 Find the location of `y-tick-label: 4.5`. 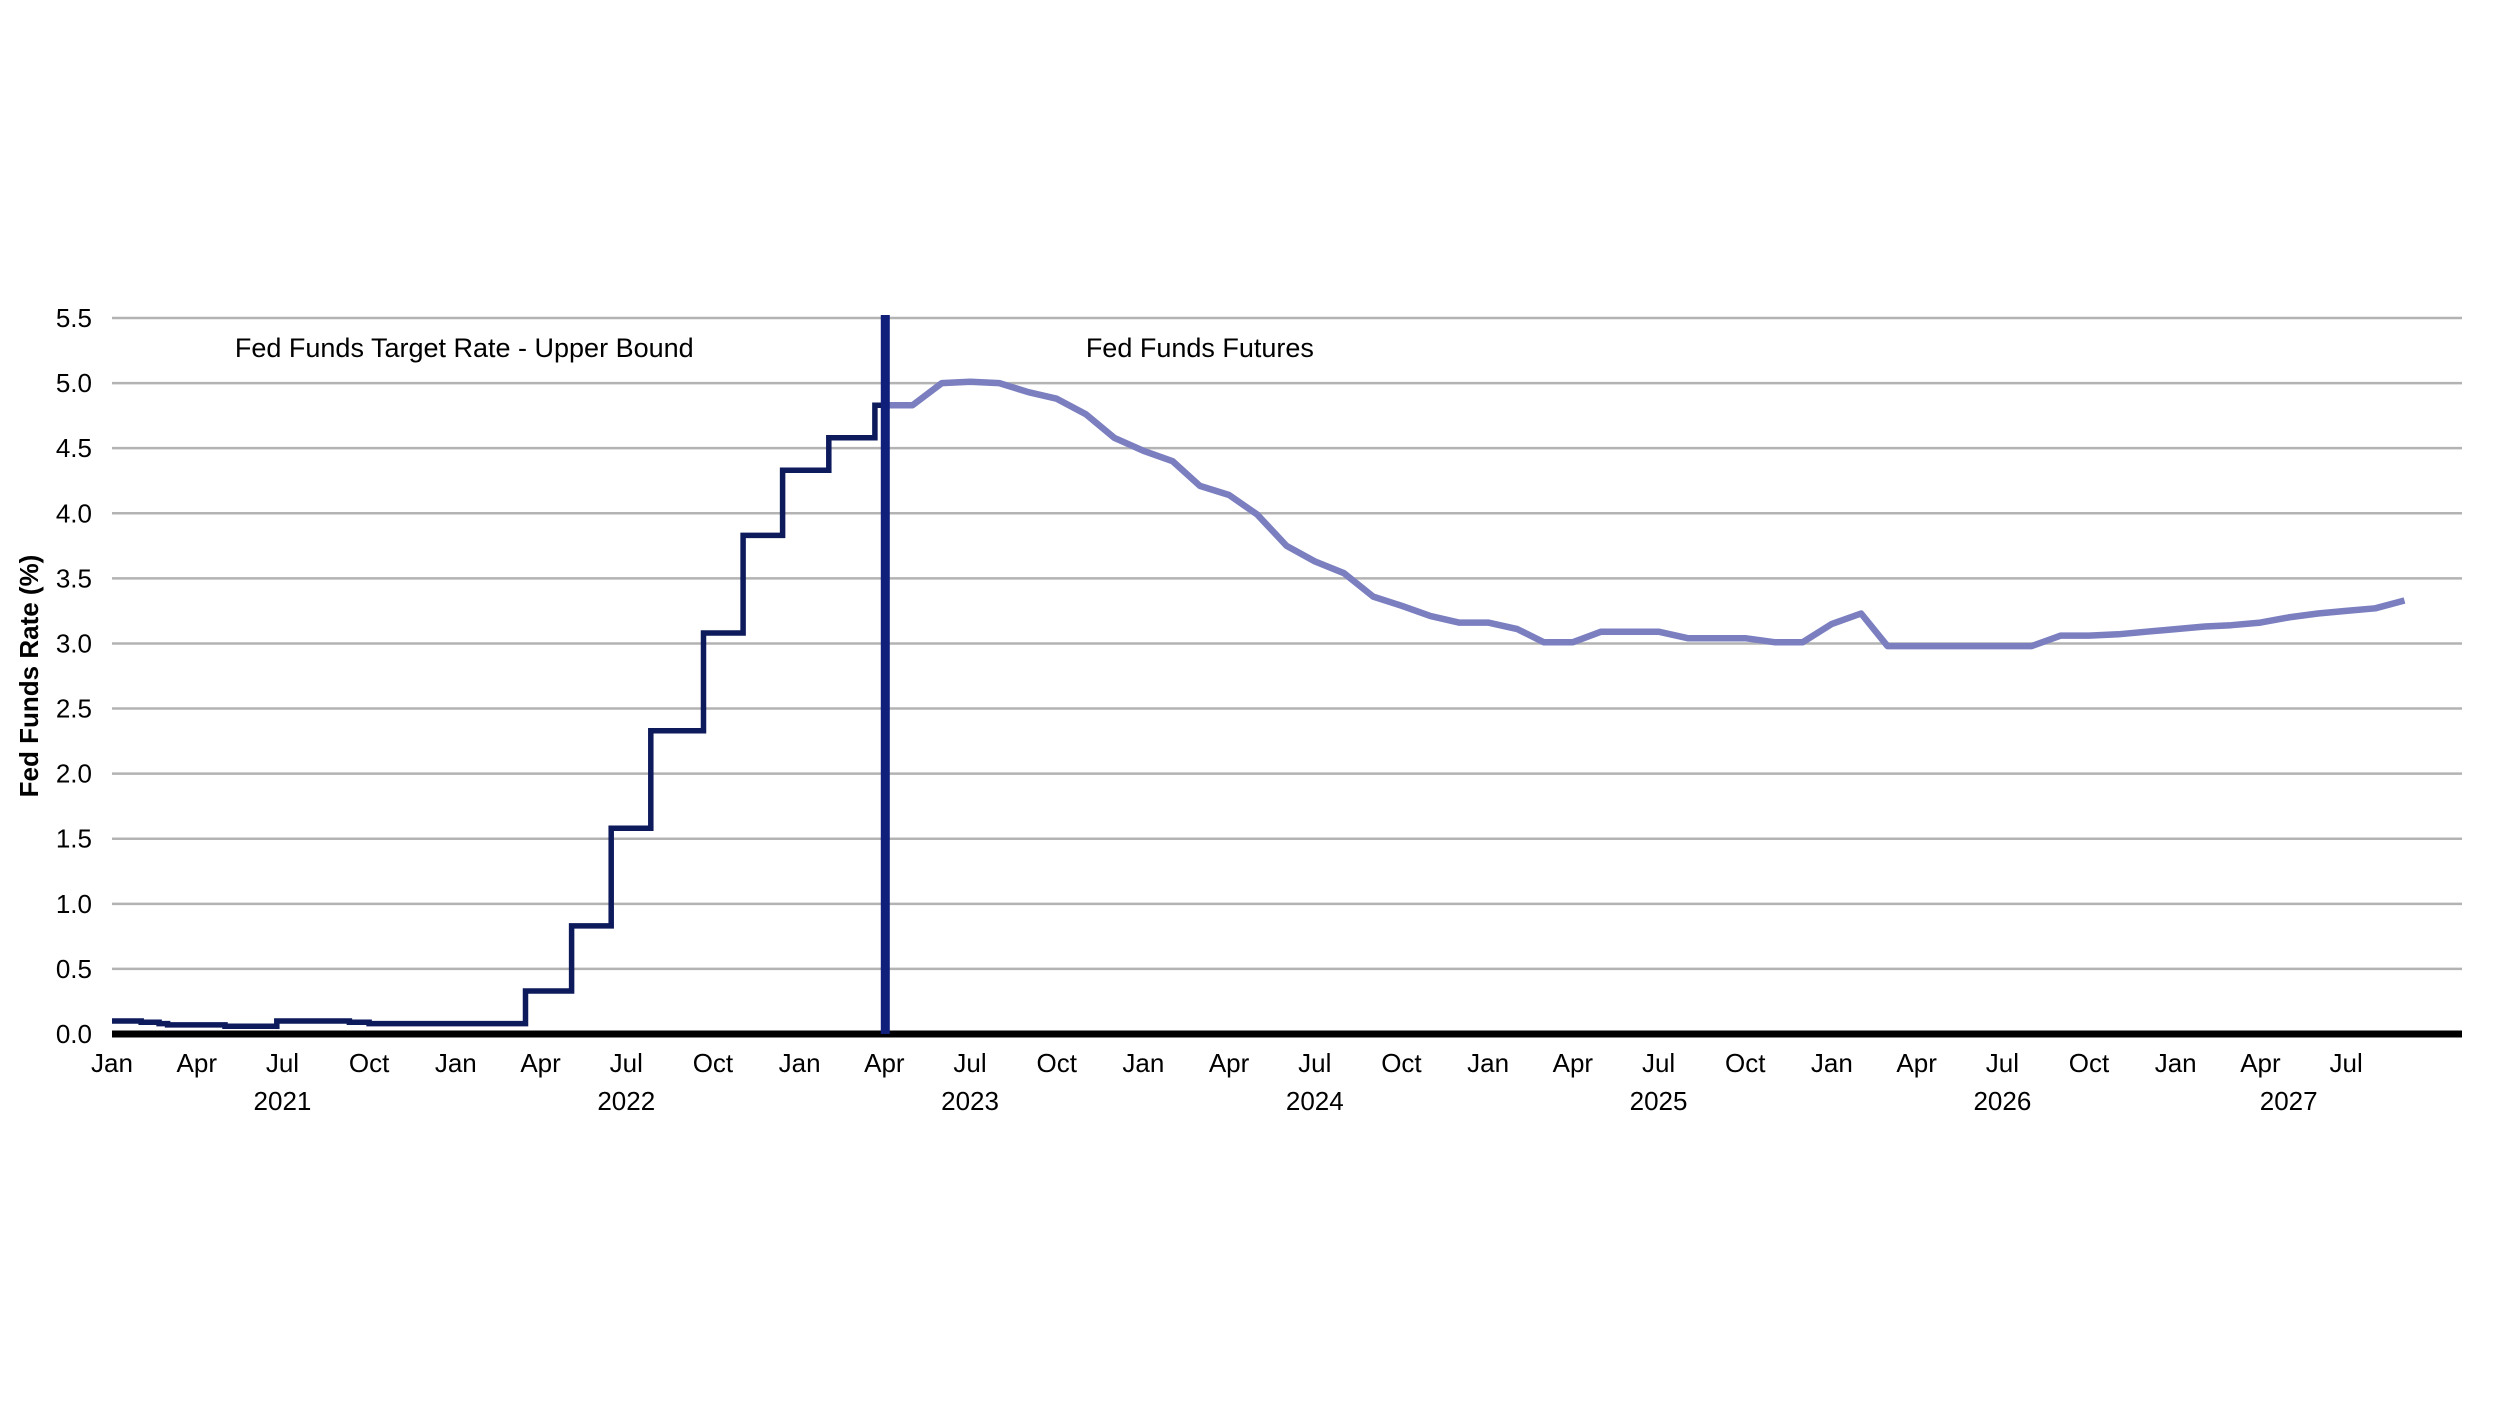

y-tick-label: 4.5 is located at coordinates (74, 448).